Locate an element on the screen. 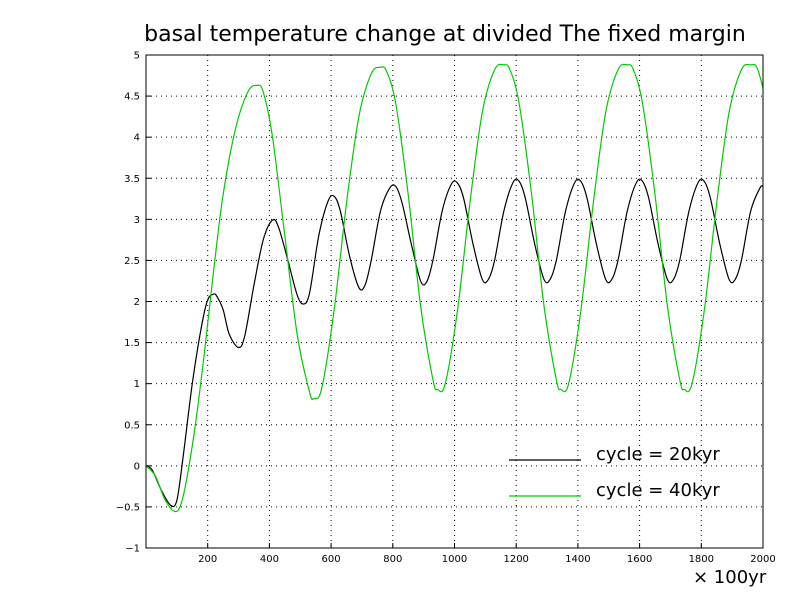  legend-label-2: cycle = 40kyr is located at coordinates (658, 490).